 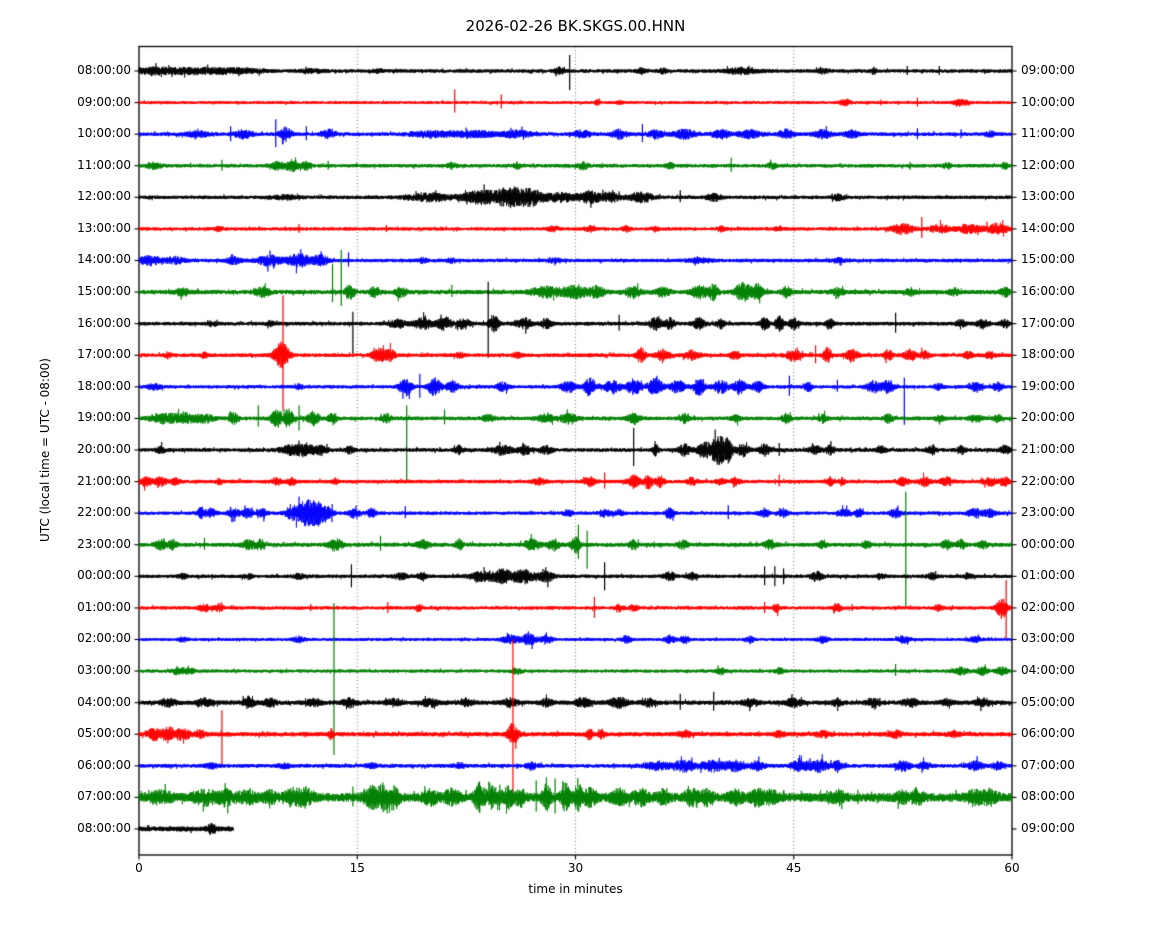 What do you see at coordinates (45, 450) in the screenshot?
I see `y-axis-label: UTC (local time = UTC - 08:00)` at bounding box center [45, 450].